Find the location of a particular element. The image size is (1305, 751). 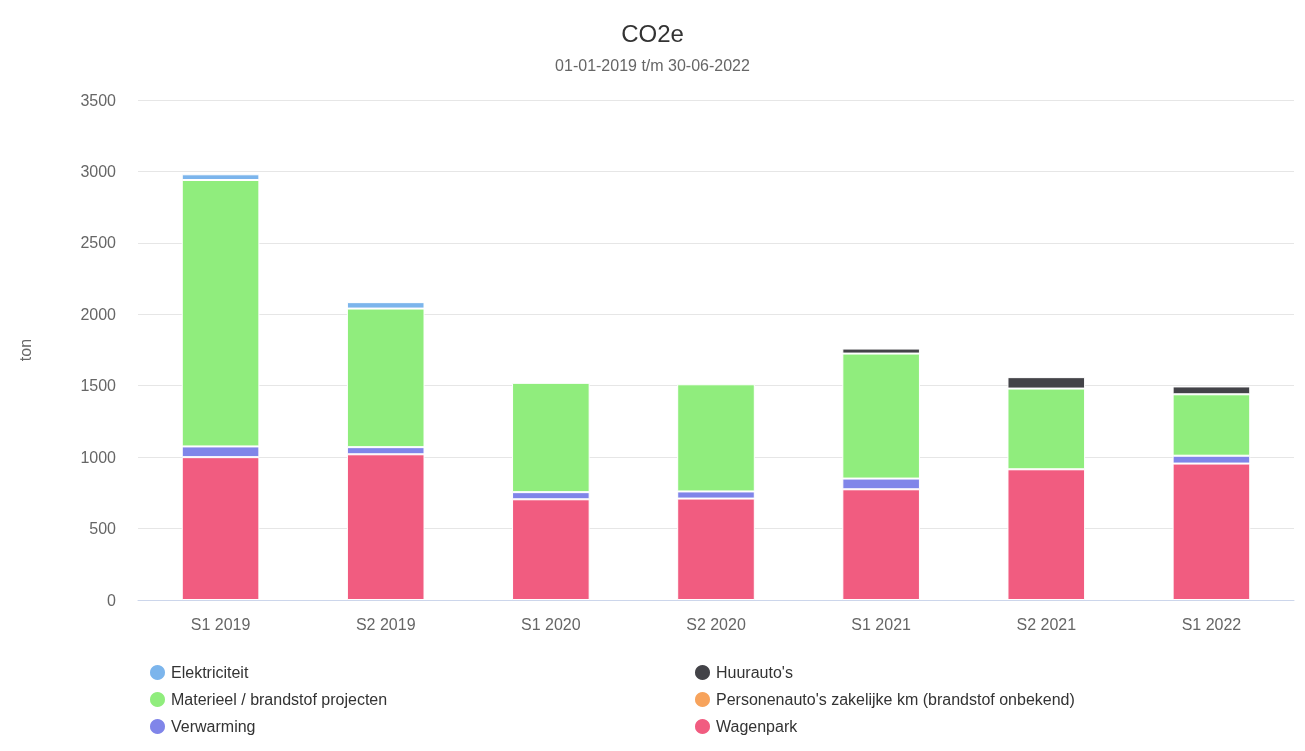

y-axis-title: ton is located at coordinates (25, 350).